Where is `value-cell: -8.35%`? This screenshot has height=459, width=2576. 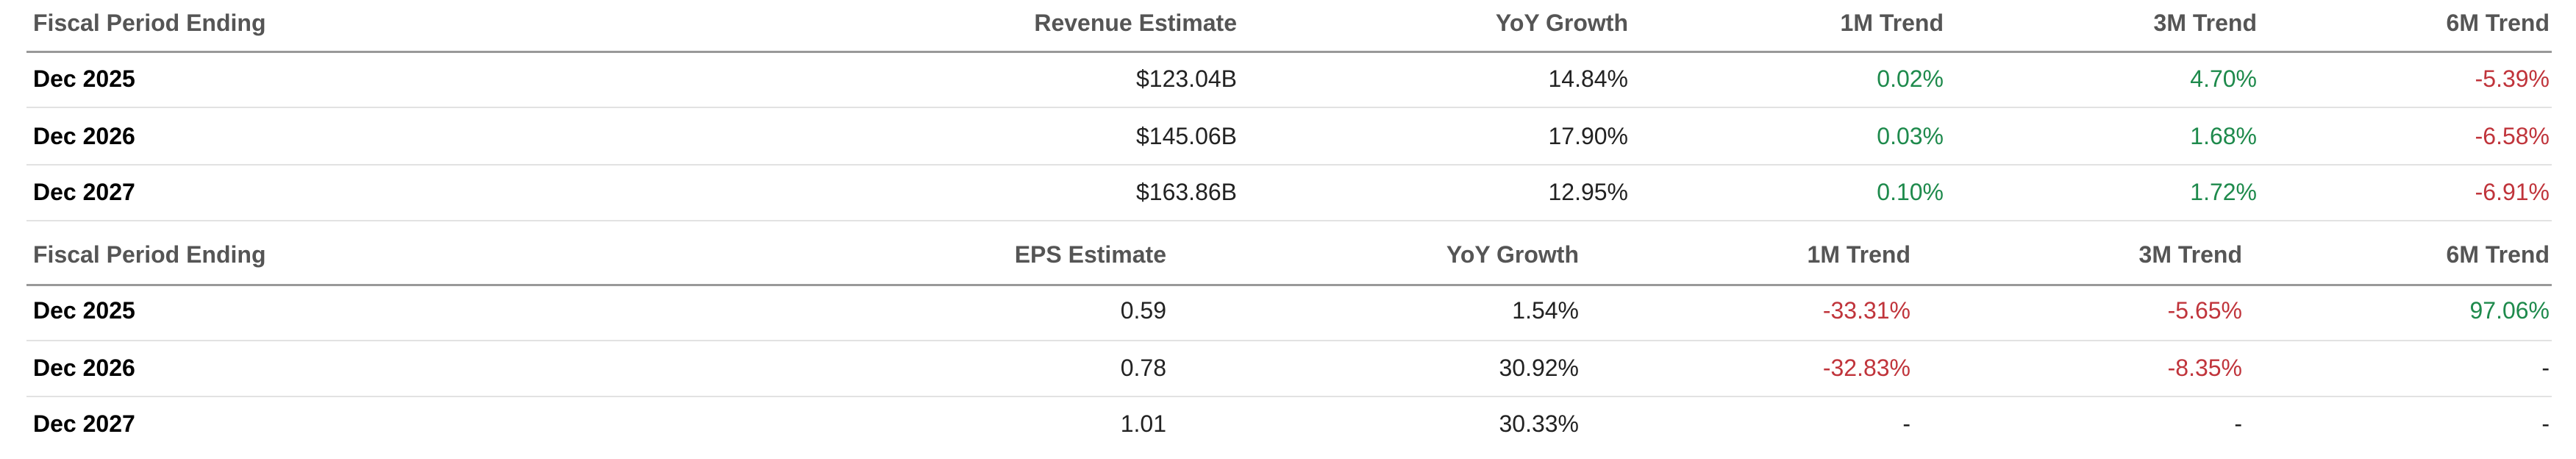 value-cell: -8.35% is located at coordinates (2204, 368).